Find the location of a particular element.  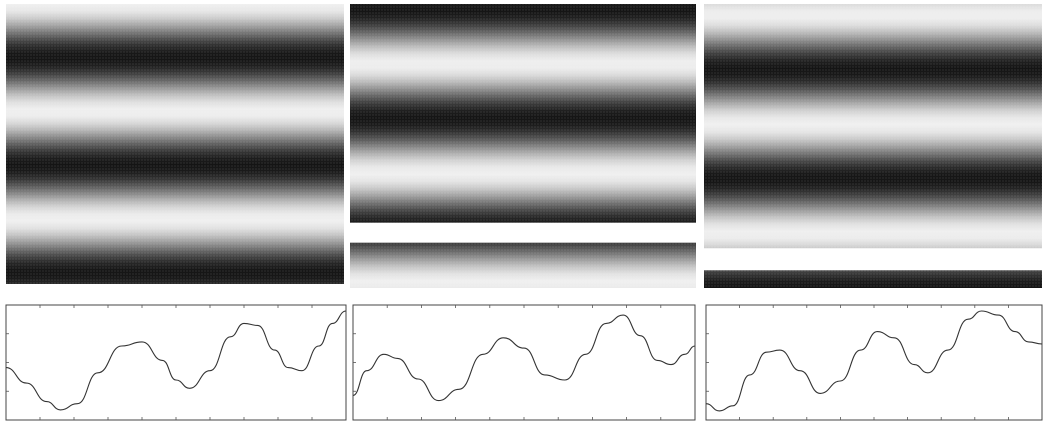

fringe-band-gap-b is located at coordinates (523, 232).